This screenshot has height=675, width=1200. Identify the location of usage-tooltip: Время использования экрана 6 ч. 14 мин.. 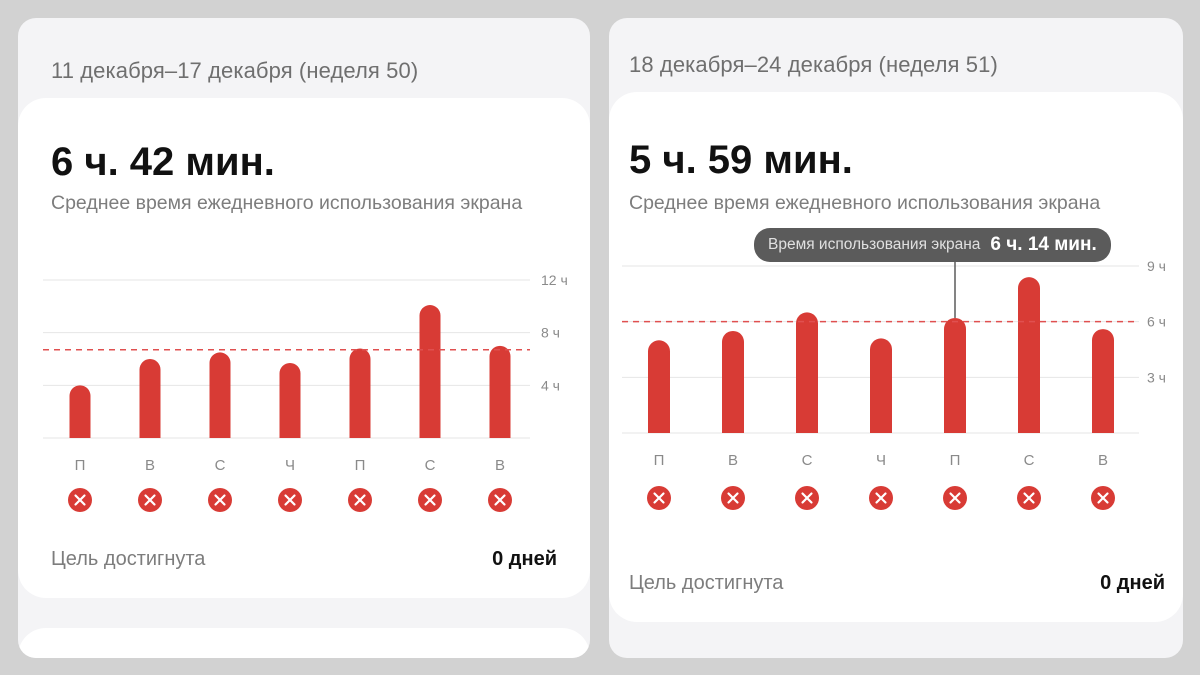
(932, 245).